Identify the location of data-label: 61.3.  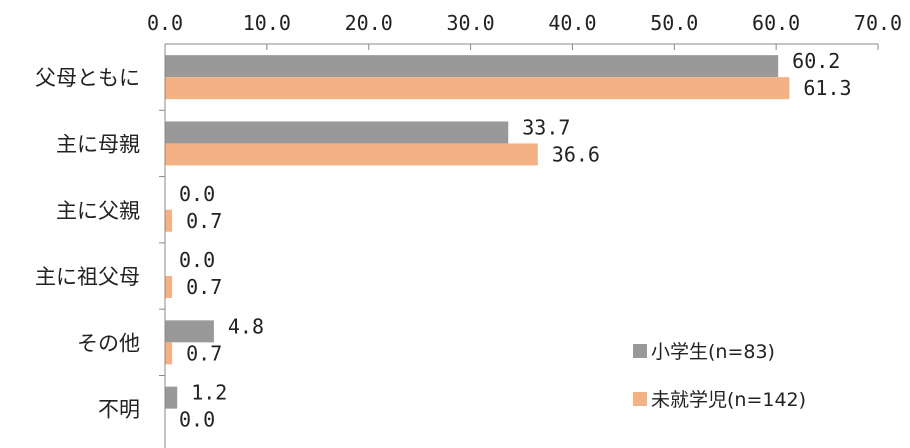
(827, 88).